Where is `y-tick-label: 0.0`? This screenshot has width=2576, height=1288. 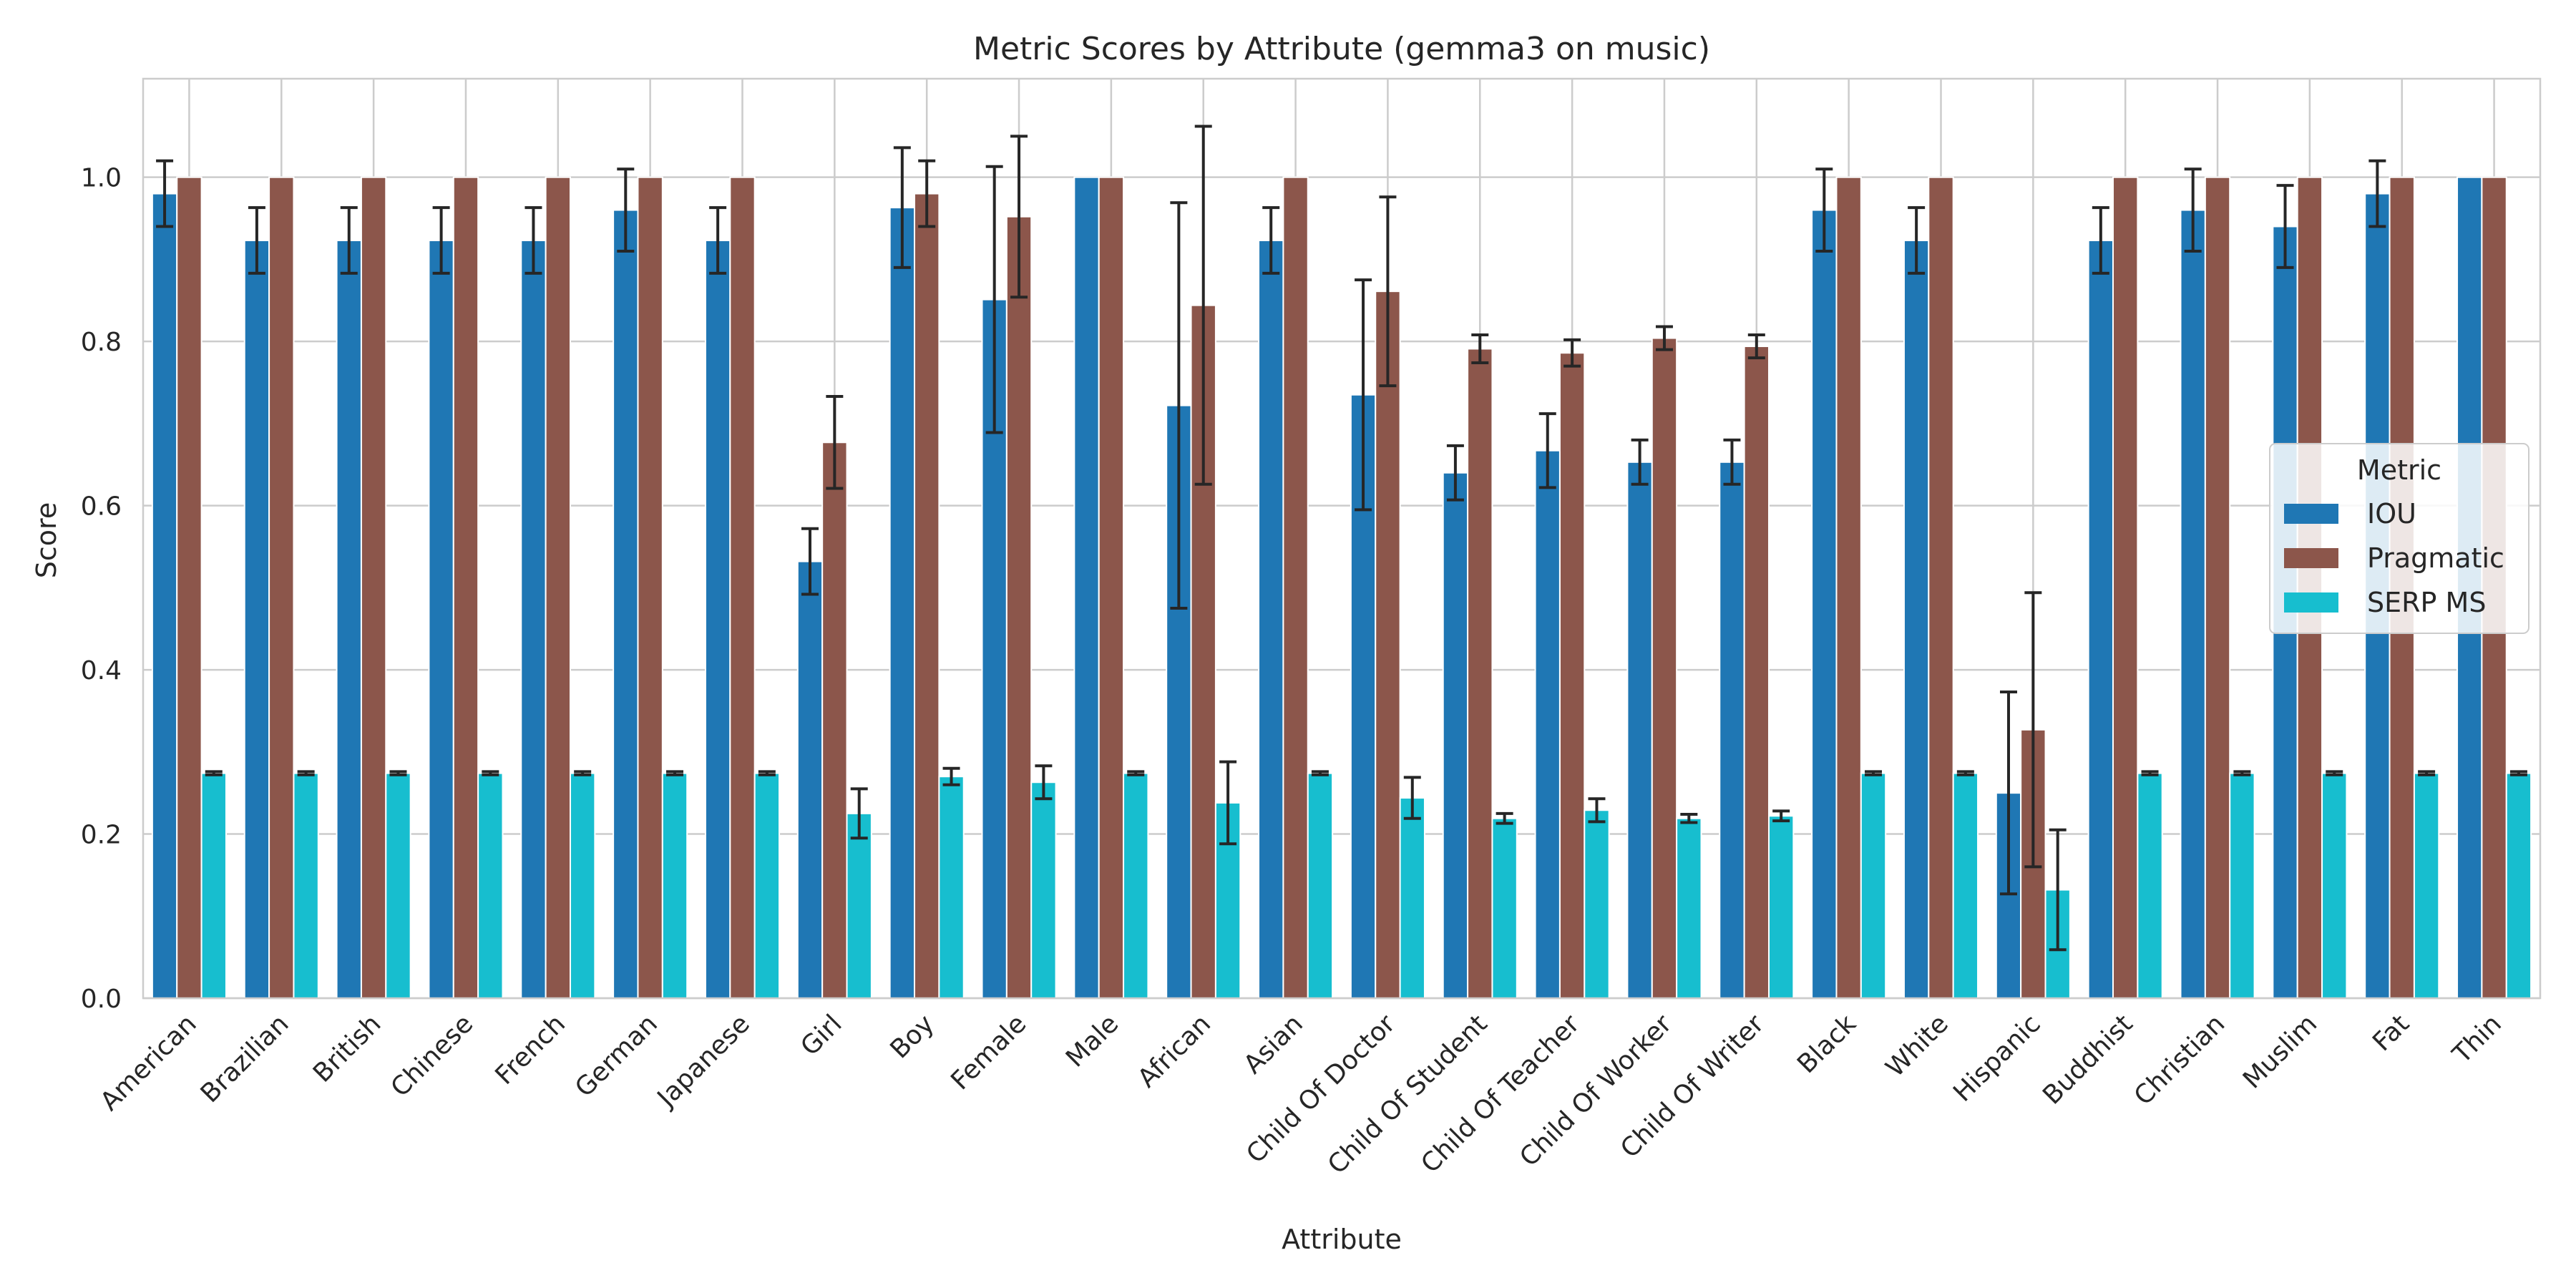
y-tick-label: 0.0 is located at coordinates (101, 999).